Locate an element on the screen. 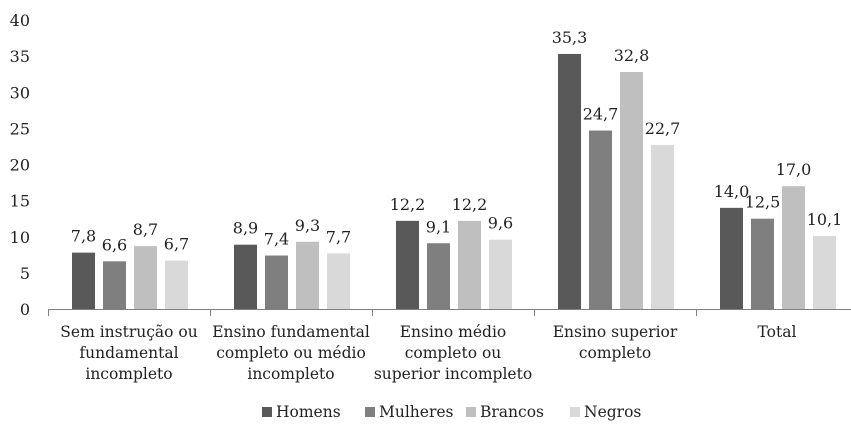  data-label: 12,5 is located at coordinates (763, 202).